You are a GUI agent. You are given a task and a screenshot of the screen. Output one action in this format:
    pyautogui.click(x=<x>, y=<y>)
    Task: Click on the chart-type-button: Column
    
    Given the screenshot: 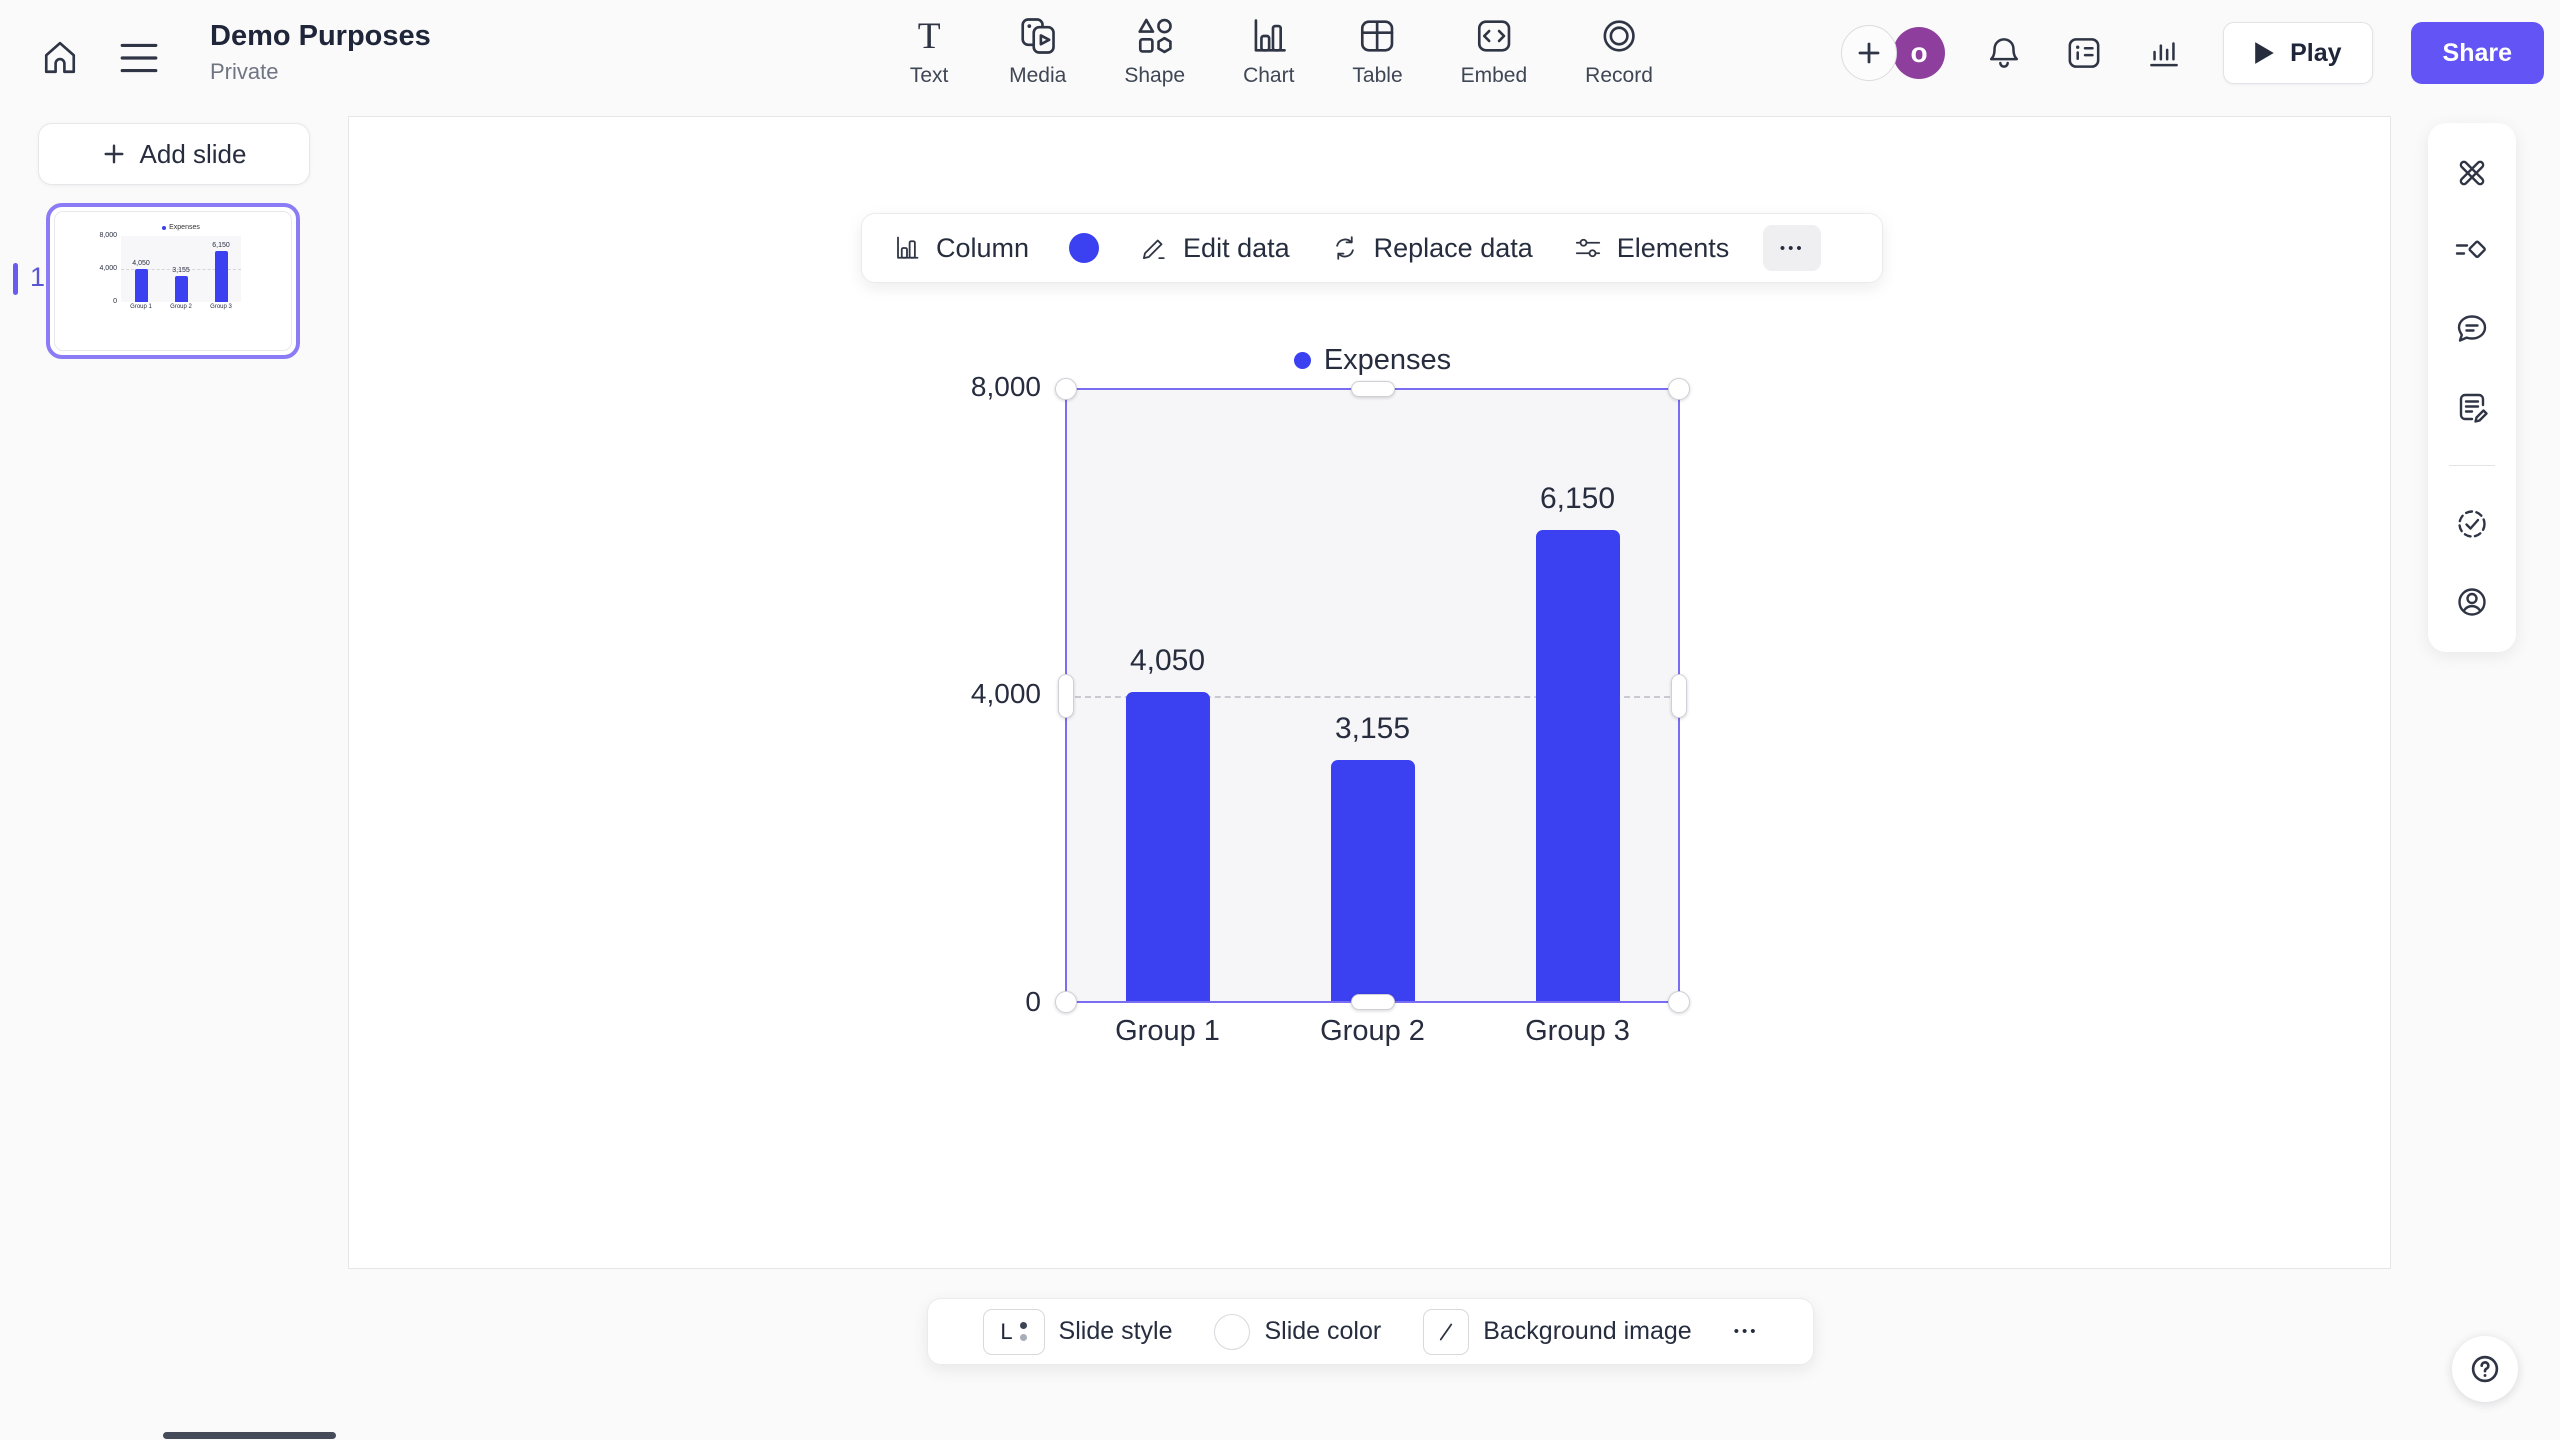 What is the action you would take?
    pyautogui.click(x=960, y=248)
    